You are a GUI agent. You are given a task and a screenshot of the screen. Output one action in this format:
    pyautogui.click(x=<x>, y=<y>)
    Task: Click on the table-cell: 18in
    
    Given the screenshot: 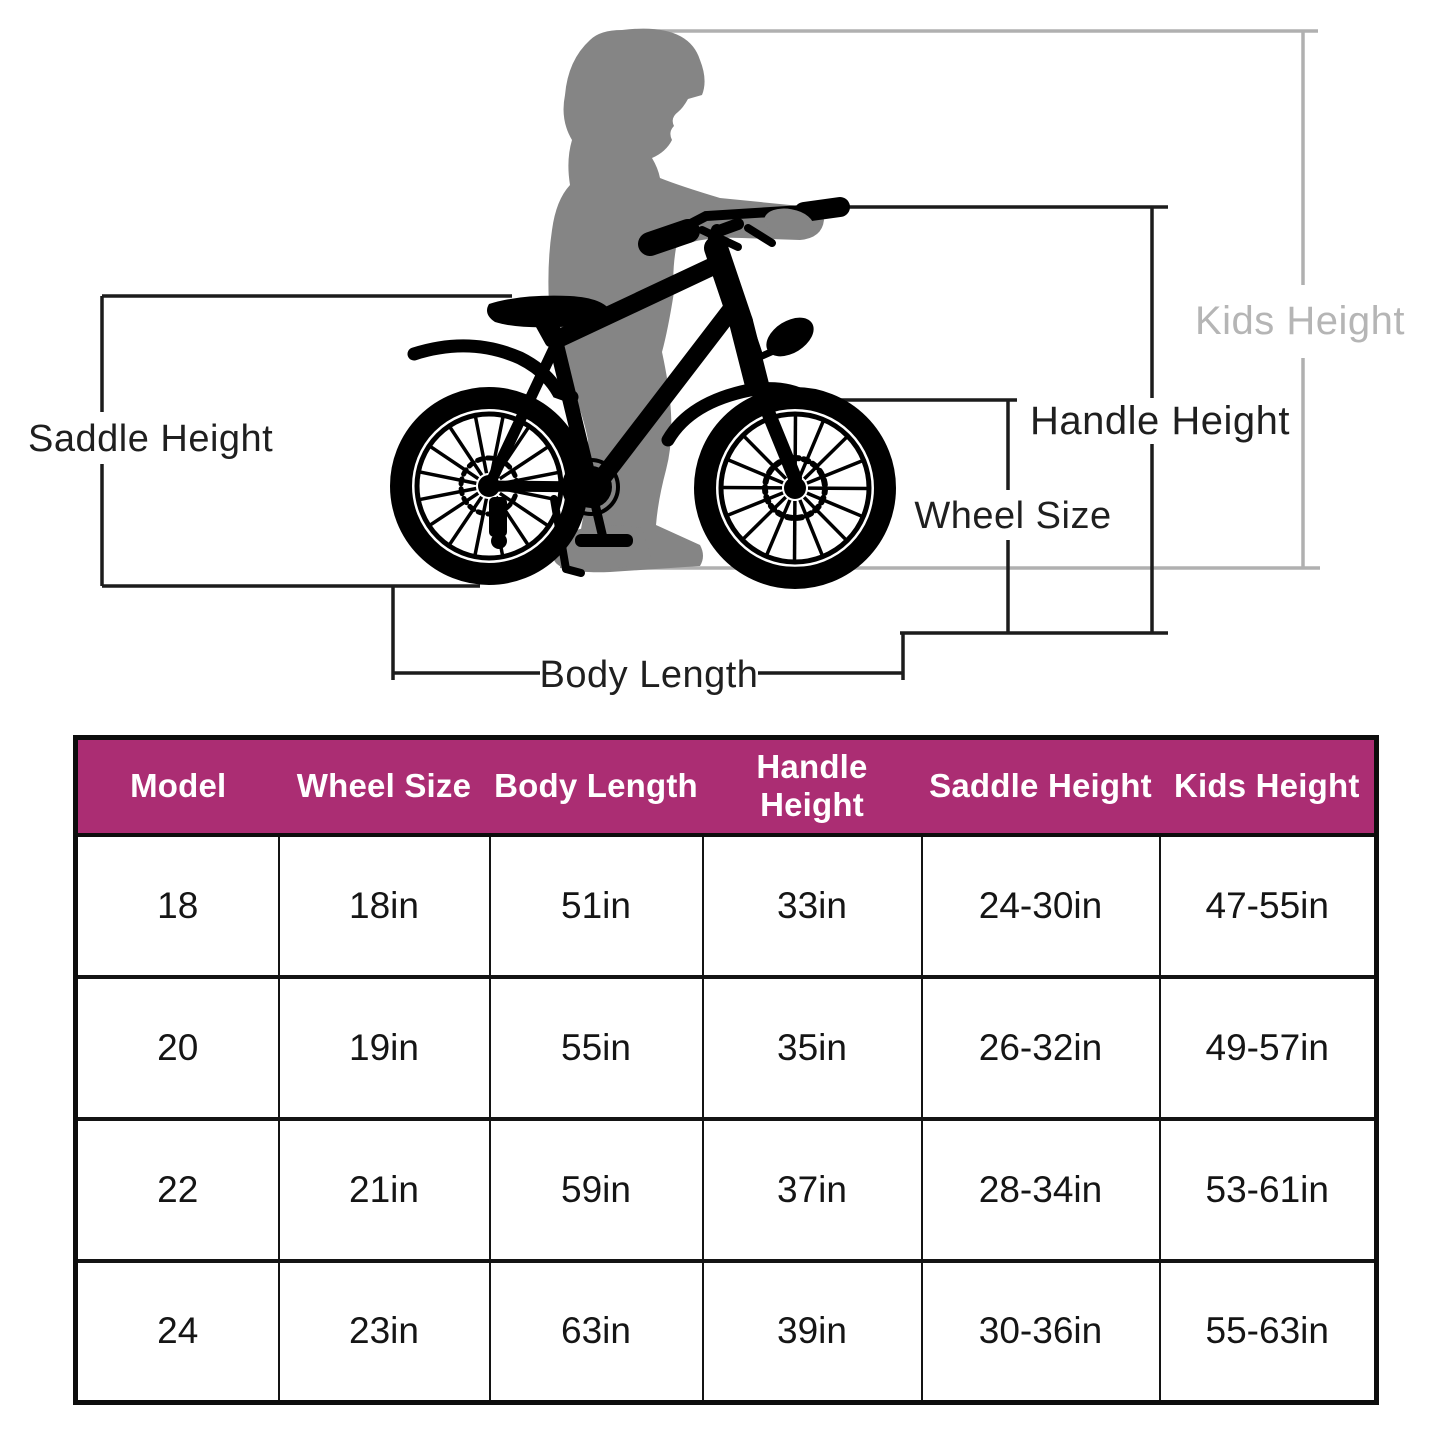 What is the action you would take?
    pyautogui.click(x=384, y=905)
    